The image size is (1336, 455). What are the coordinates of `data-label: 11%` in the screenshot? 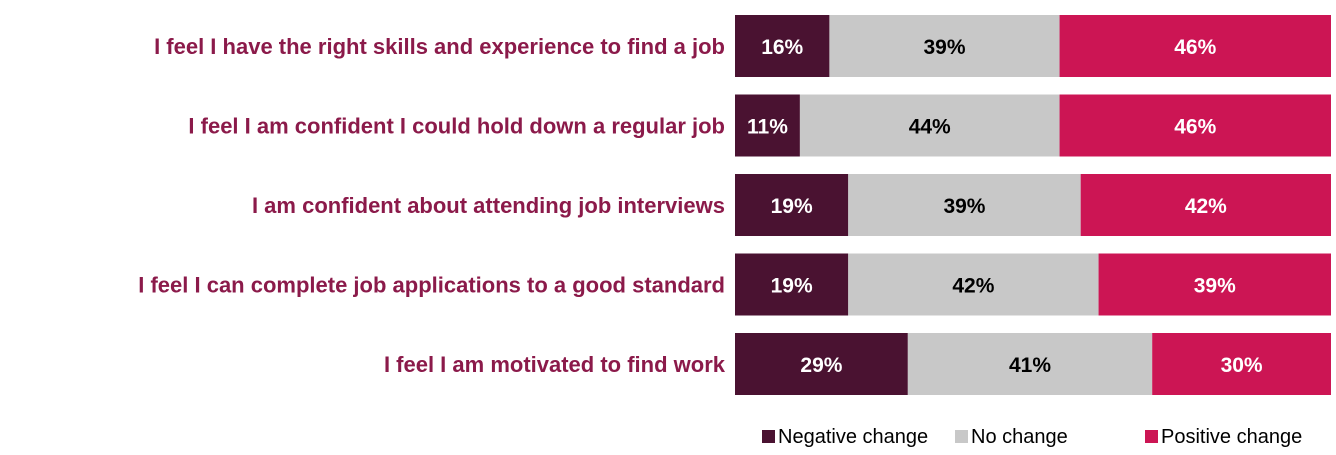 It's located at (767, 127).